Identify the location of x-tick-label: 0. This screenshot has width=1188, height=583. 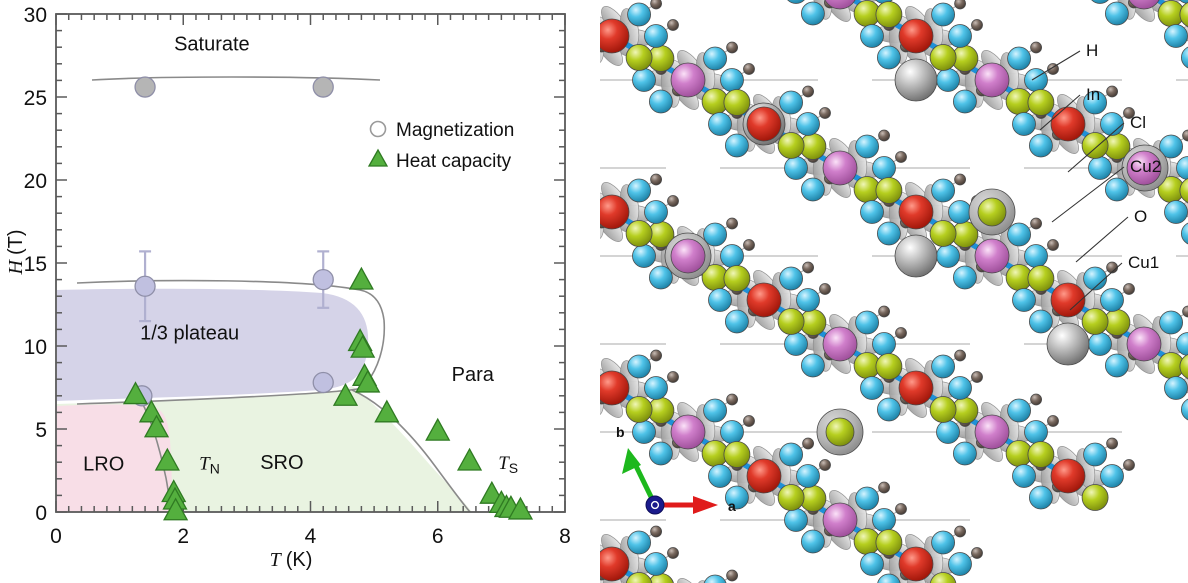
(56, 536).